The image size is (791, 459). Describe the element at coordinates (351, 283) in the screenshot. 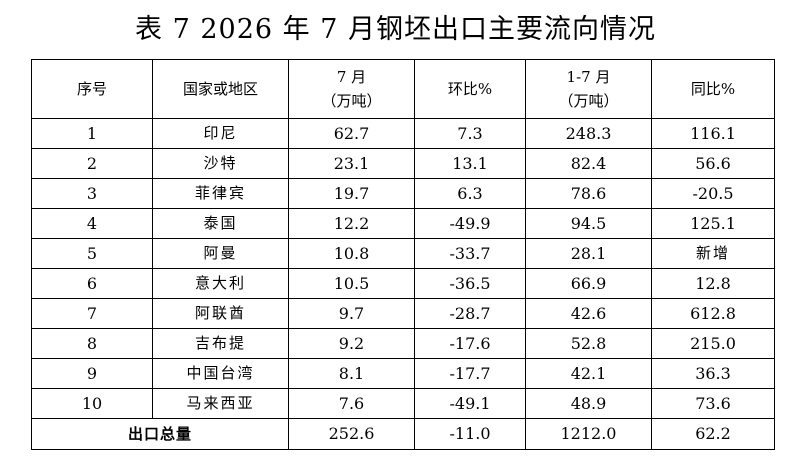

I see `cell-july: 10.5` at that location.